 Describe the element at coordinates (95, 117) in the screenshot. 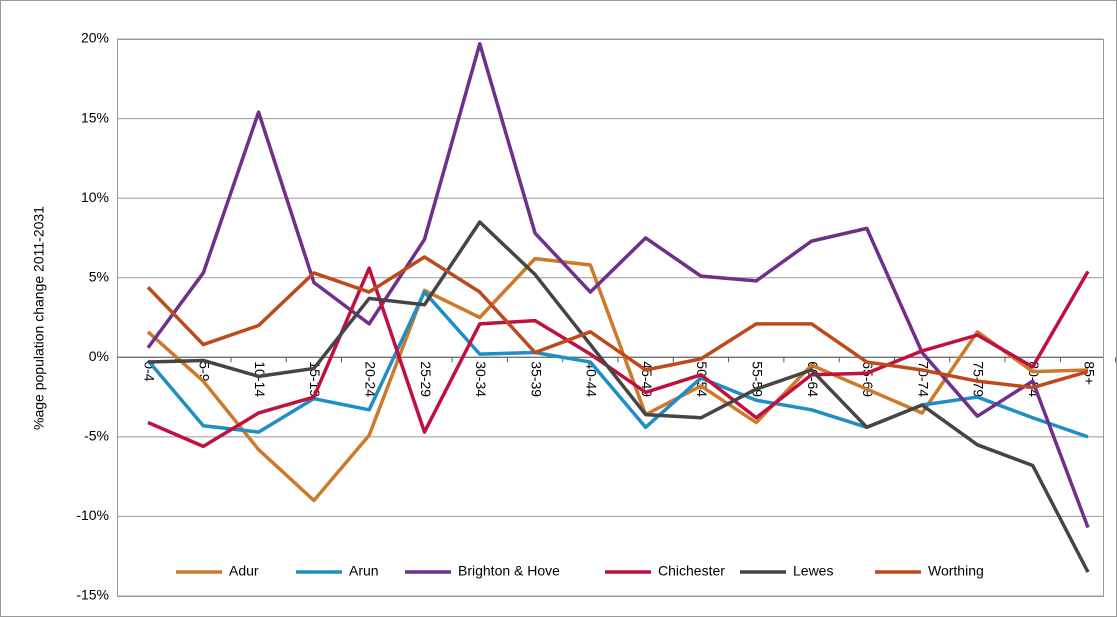

I see `y-tick-label: 15%` at that location.